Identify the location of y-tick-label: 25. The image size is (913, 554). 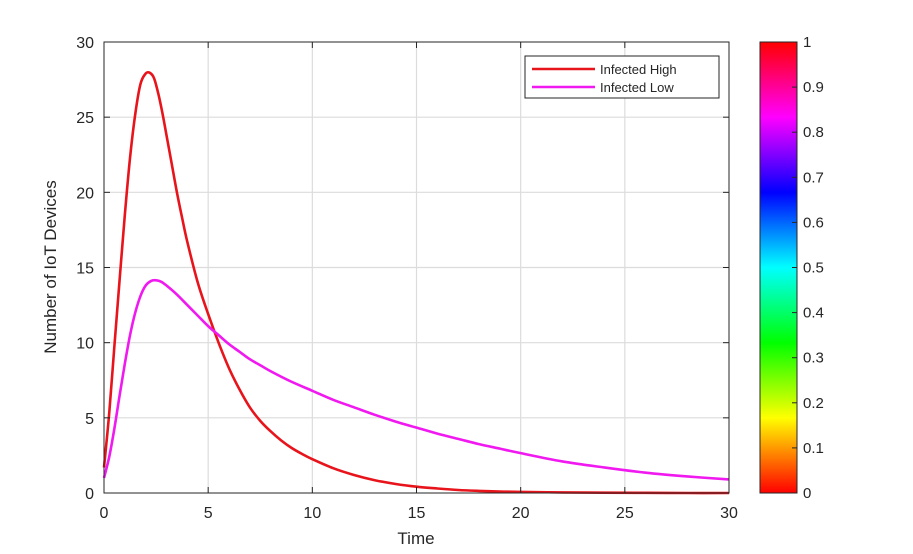
(85, 118).